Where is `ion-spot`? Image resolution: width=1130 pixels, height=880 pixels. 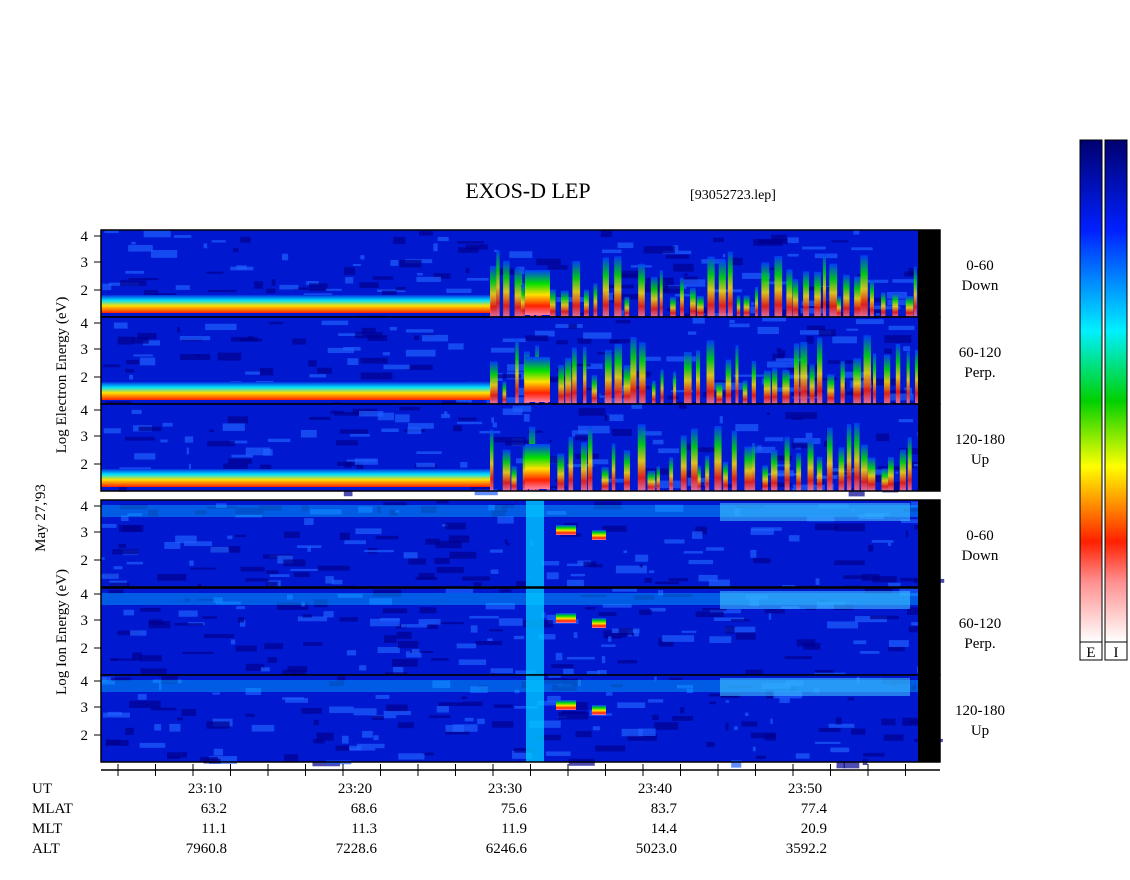 ion-spot is located at coordinates (599, 623).